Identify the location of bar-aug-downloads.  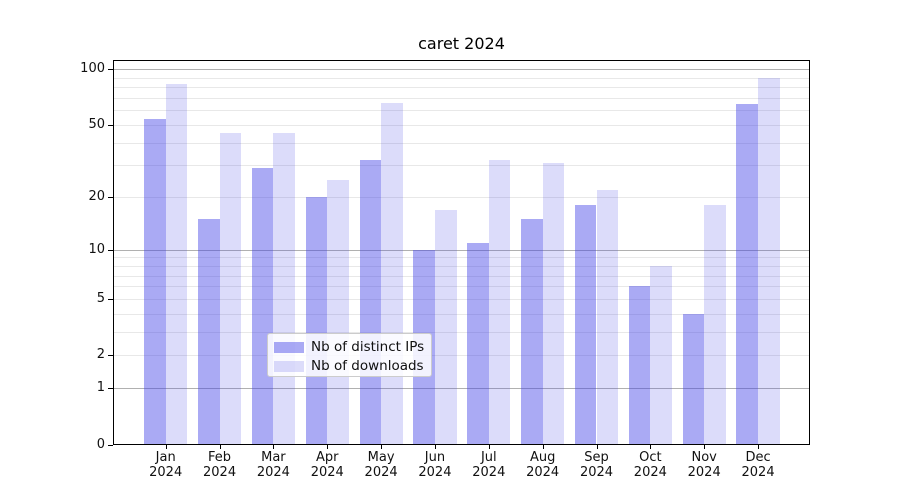
(553, 303).